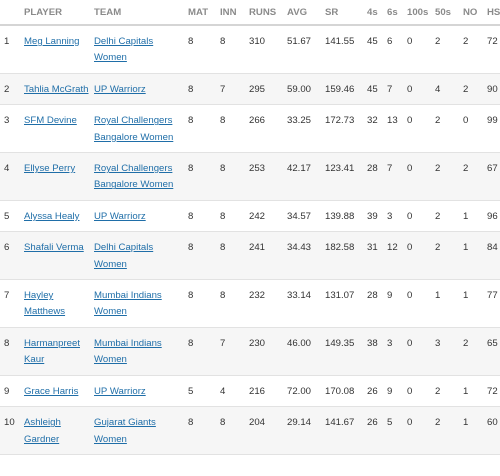 The width and height of the screenshot is (500, 476). I want to click on innings-cell: 4, so click(230, 391).